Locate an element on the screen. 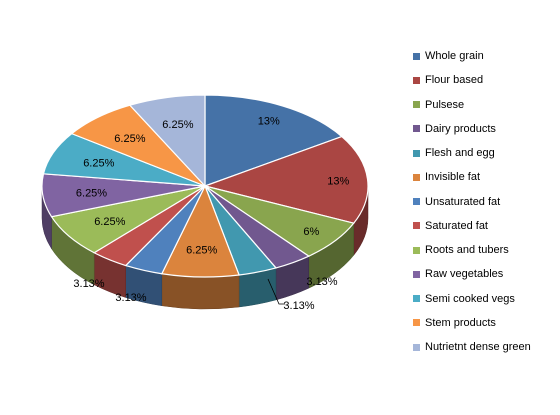  legend-item-semi-cooked-vegs: Semi cooked vegs is located at coordinates (472, 299).